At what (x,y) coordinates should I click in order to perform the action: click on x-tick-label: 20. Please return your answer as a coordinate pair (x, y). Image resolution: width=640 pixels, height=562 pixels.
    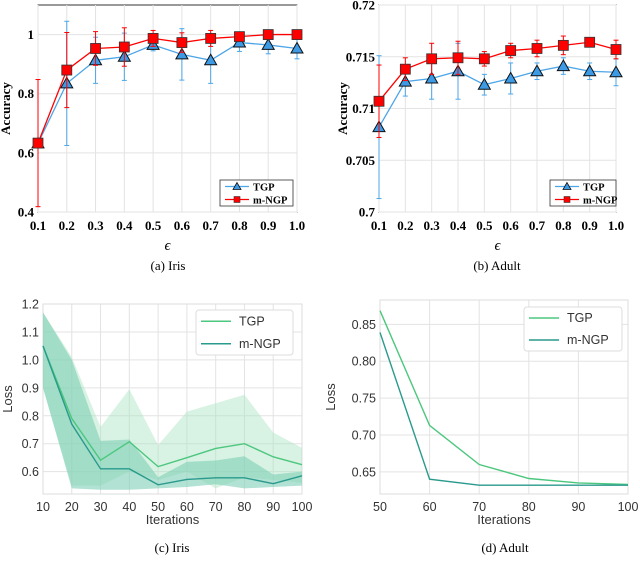
    Looking at the image, I should click on (72, 507).